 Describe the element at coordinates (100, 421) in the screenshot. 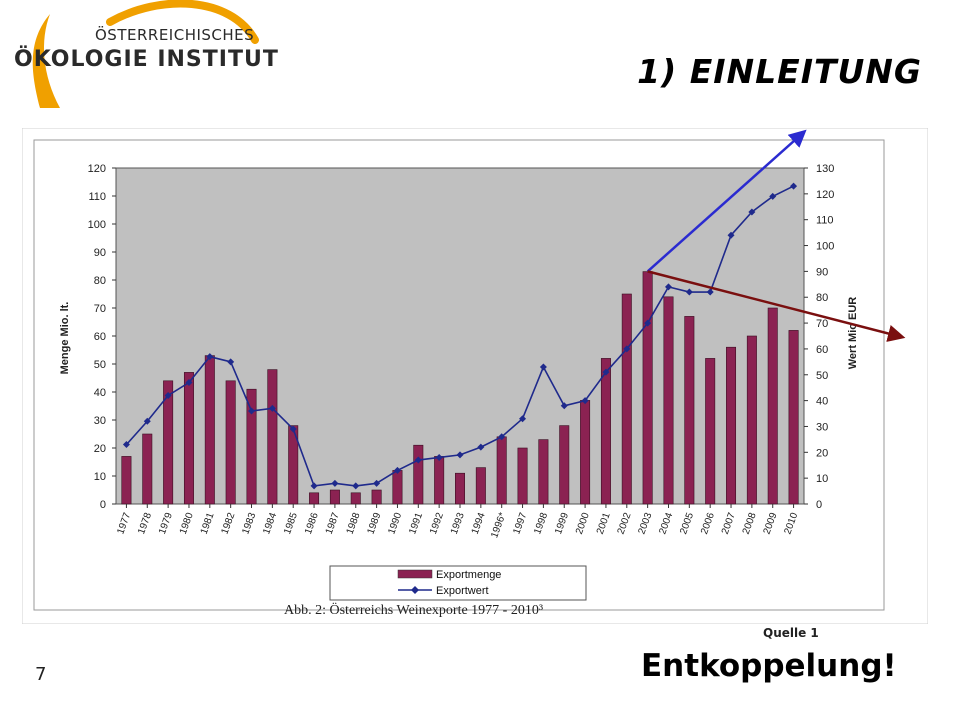

I see `y-left-tick-label: 30` at that location.